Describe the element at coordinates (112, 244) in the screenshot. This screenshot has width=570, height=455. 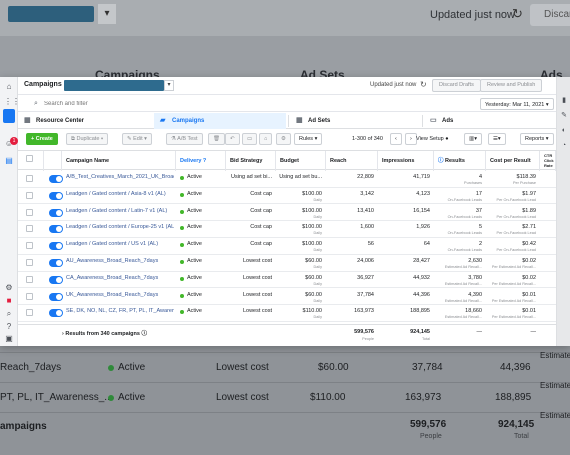
I see `campaign-name-link: Leadgen / Gated content / US v1 (AL)` at that location.